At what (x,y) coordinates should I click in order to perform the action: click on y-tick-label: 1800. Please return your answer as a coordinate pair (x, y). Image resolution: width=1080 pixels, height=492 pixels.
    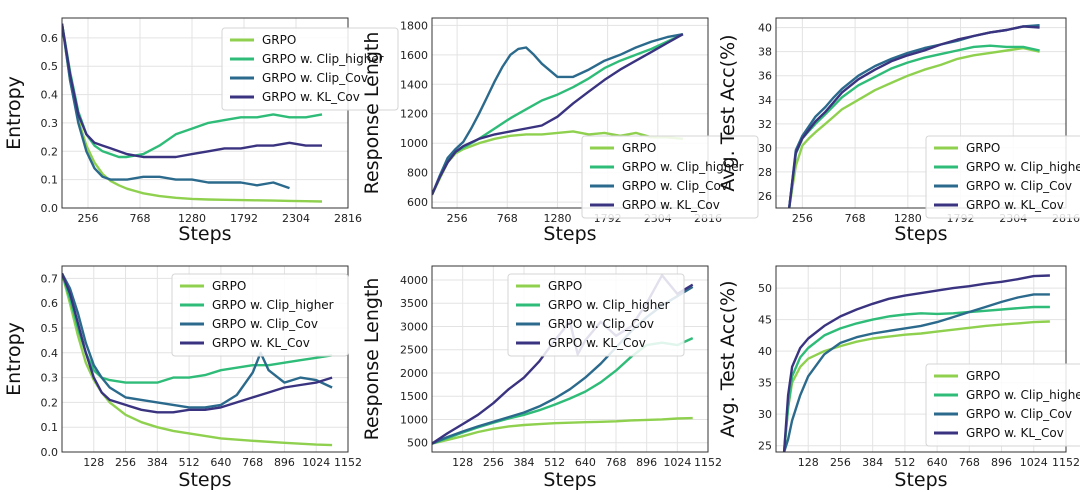
    Looking at the image, I should click on (414, 25).